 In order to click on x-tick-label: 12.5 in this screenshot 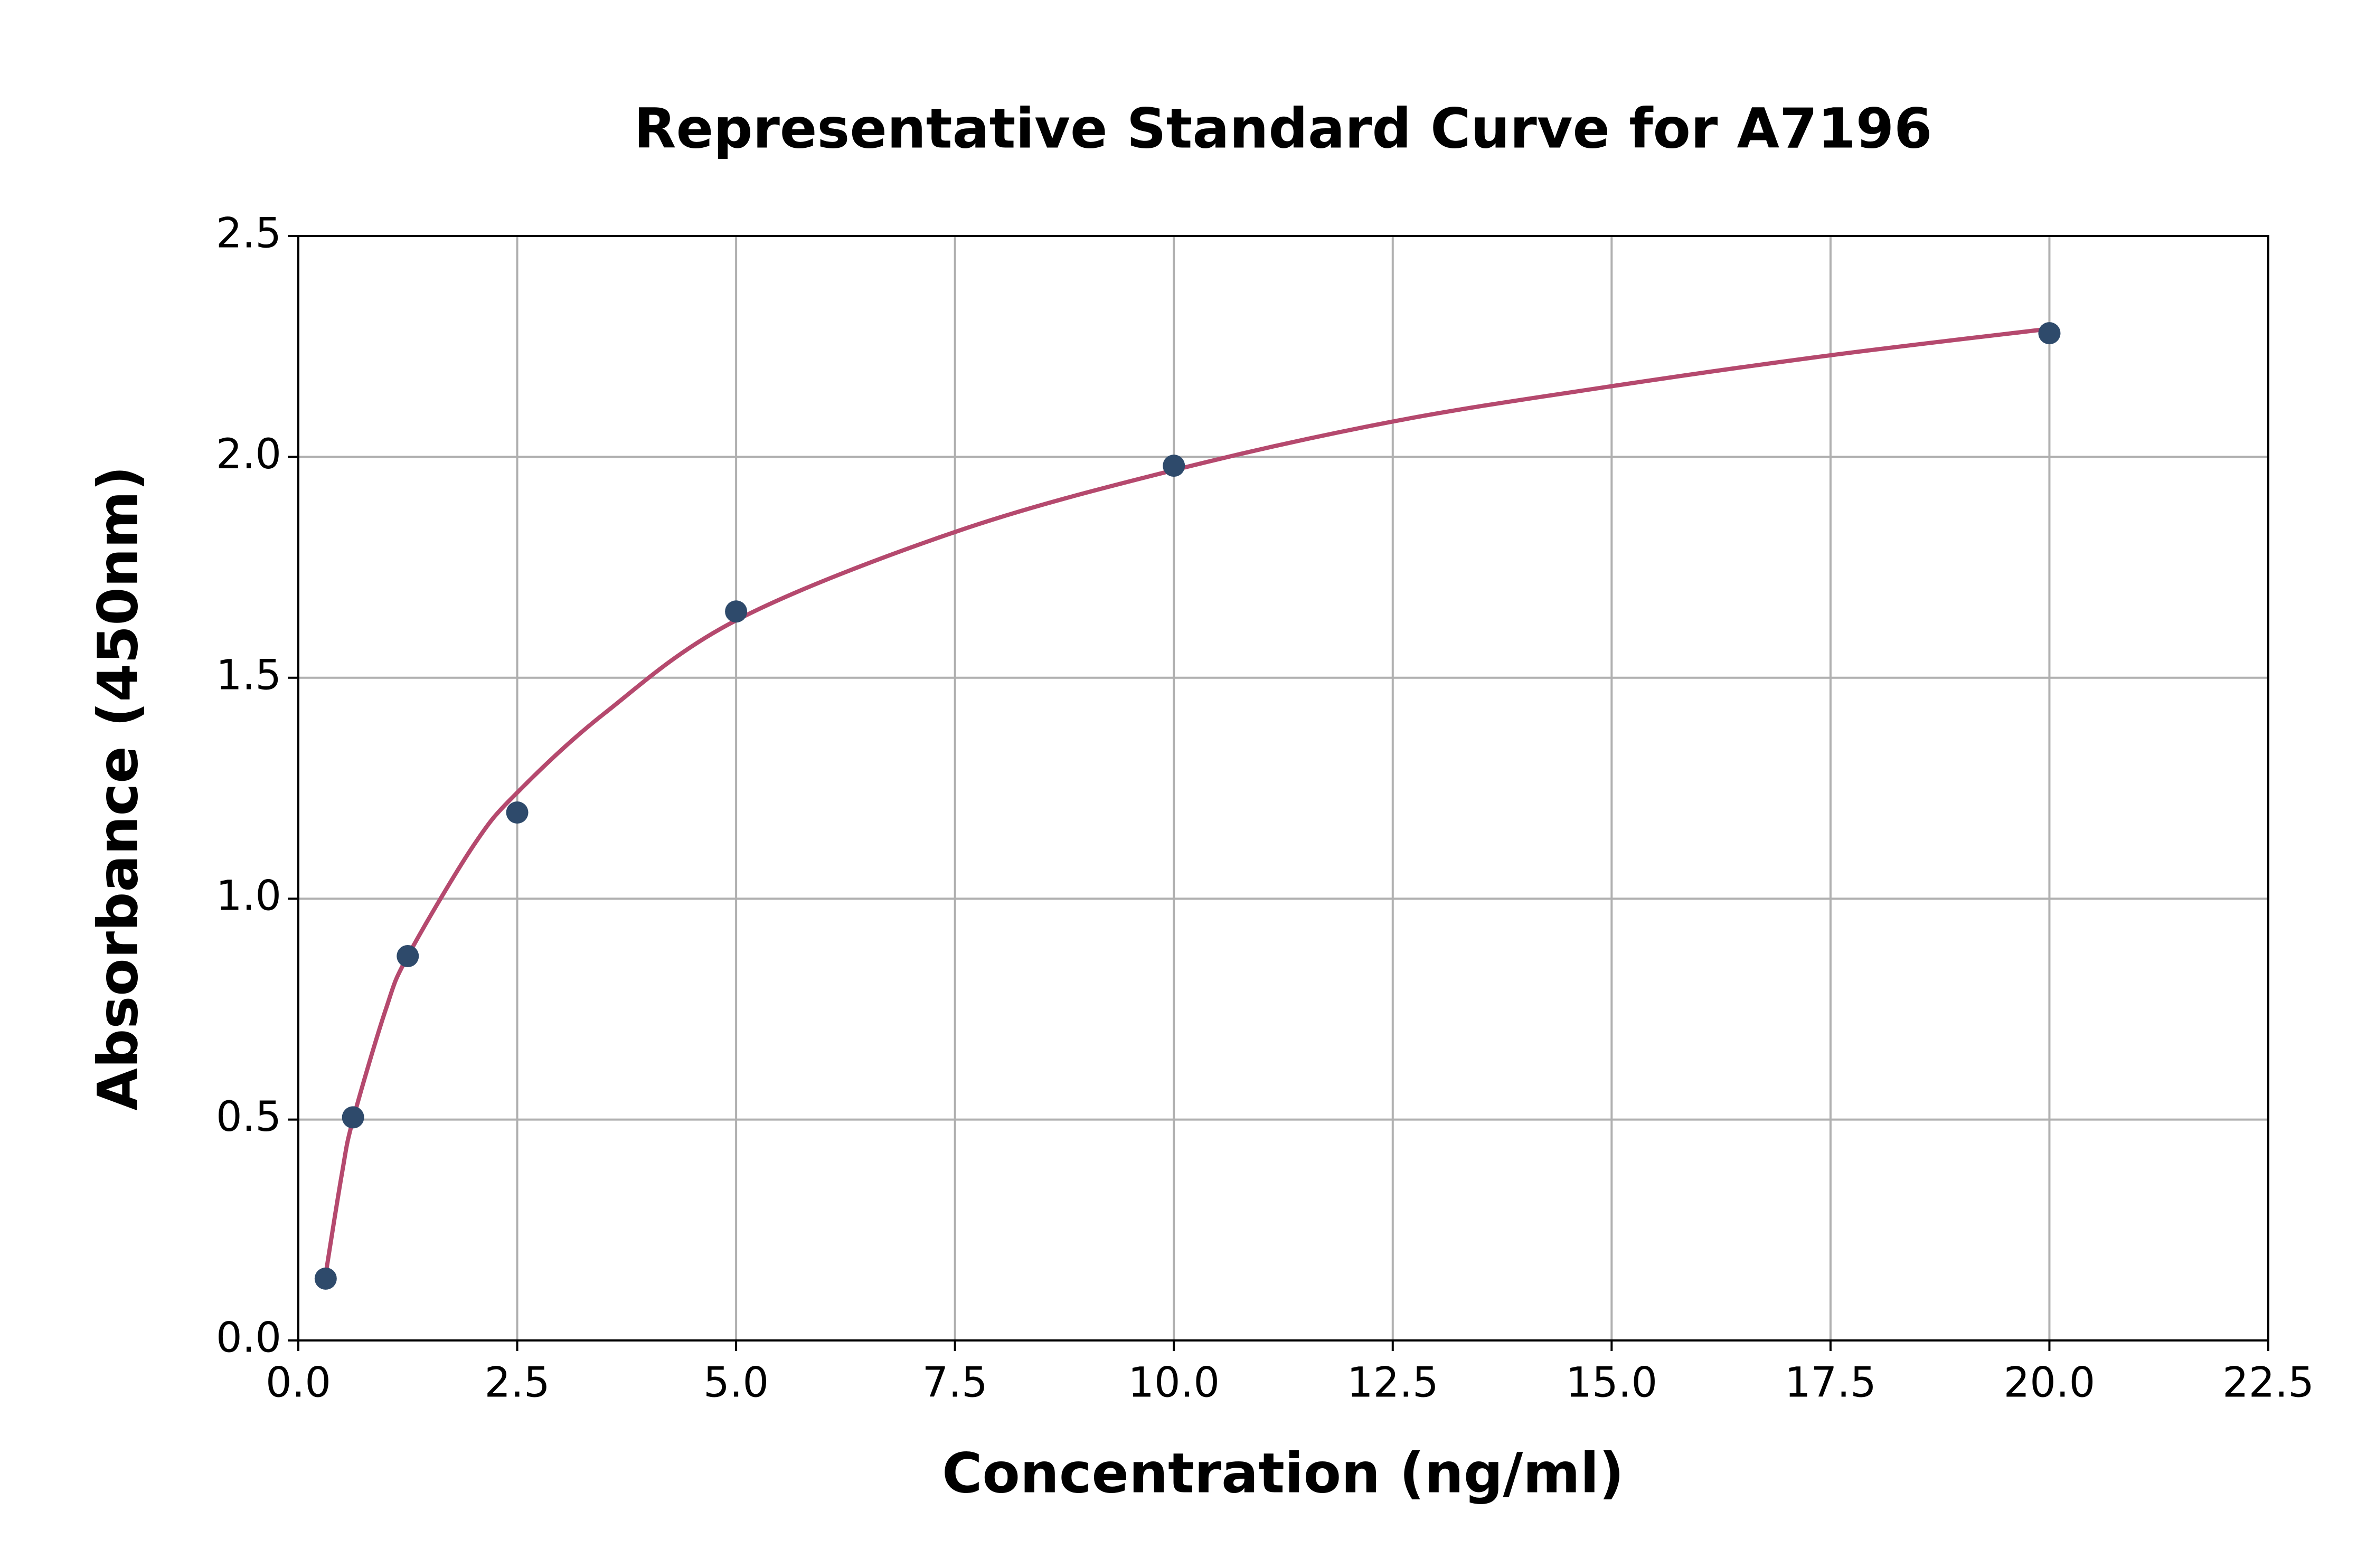, I will do `click(1393, 1383)`.